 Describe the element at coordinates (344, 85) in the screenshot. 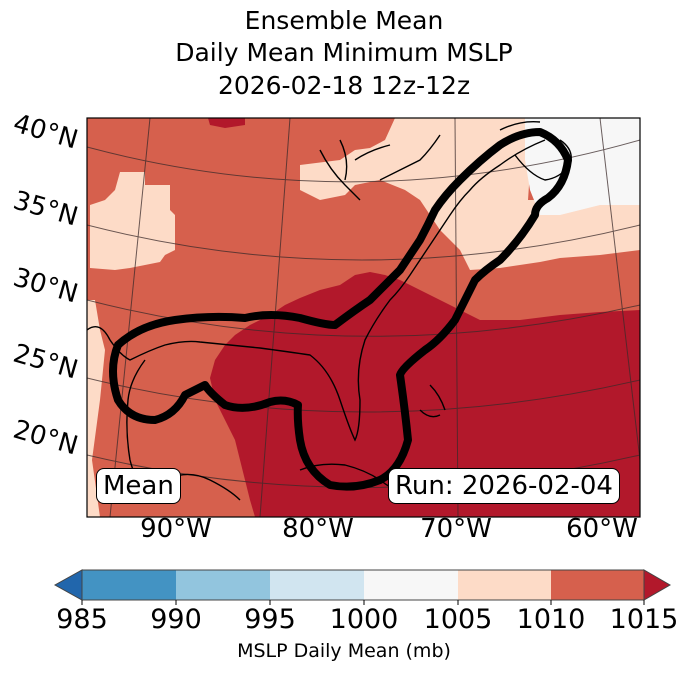

I see `title-line-3: 2026-02-18 12z-12z` at that location.